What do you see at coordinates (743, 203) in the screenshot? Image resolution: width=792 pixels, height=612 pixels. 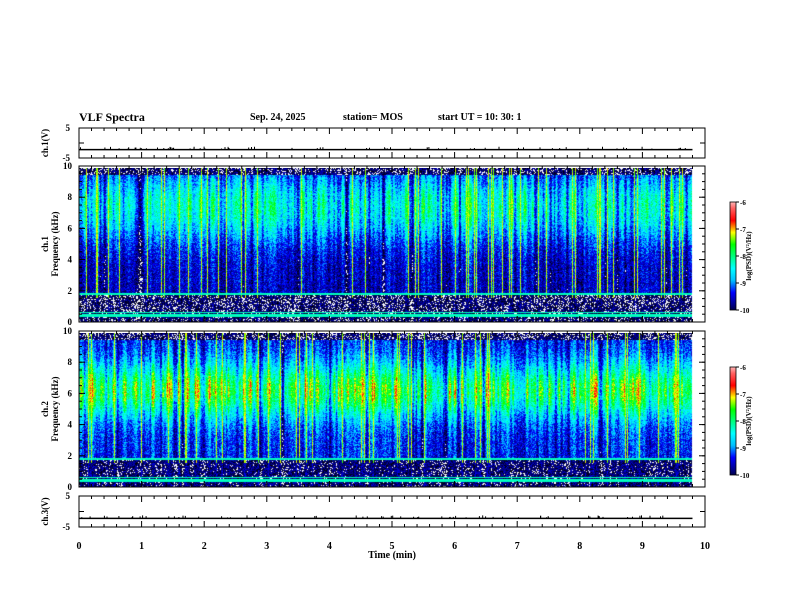 I see `ch1-spectrogram-colorbar-tick-label: -6` at bounding box center [743, 203].